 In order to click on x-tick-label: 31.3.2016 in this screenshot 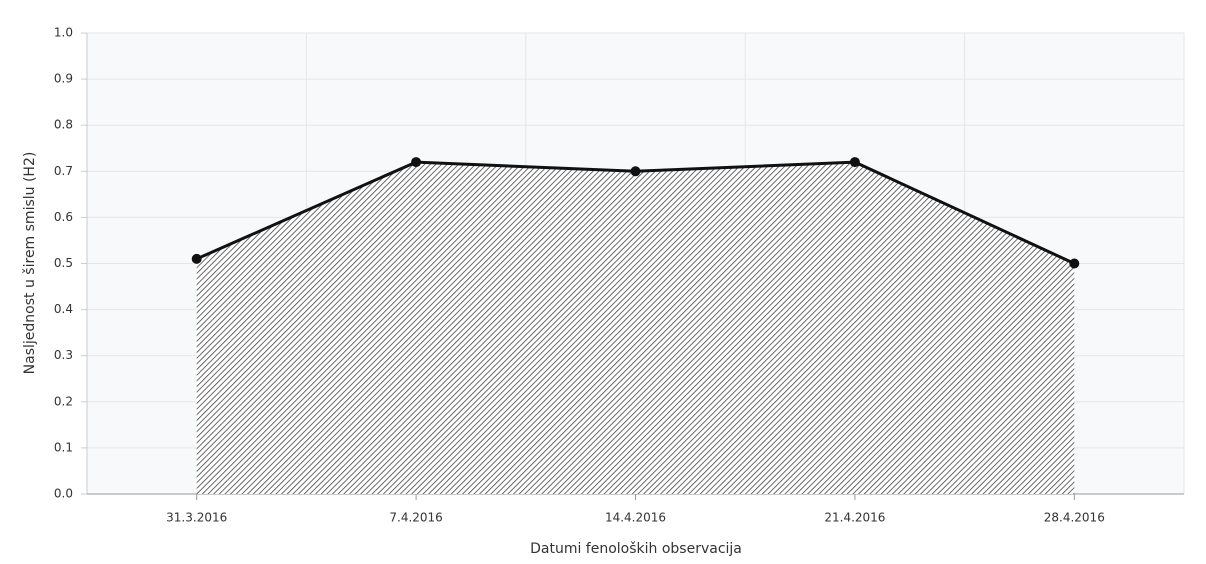, I will do `click(196, 518)`.